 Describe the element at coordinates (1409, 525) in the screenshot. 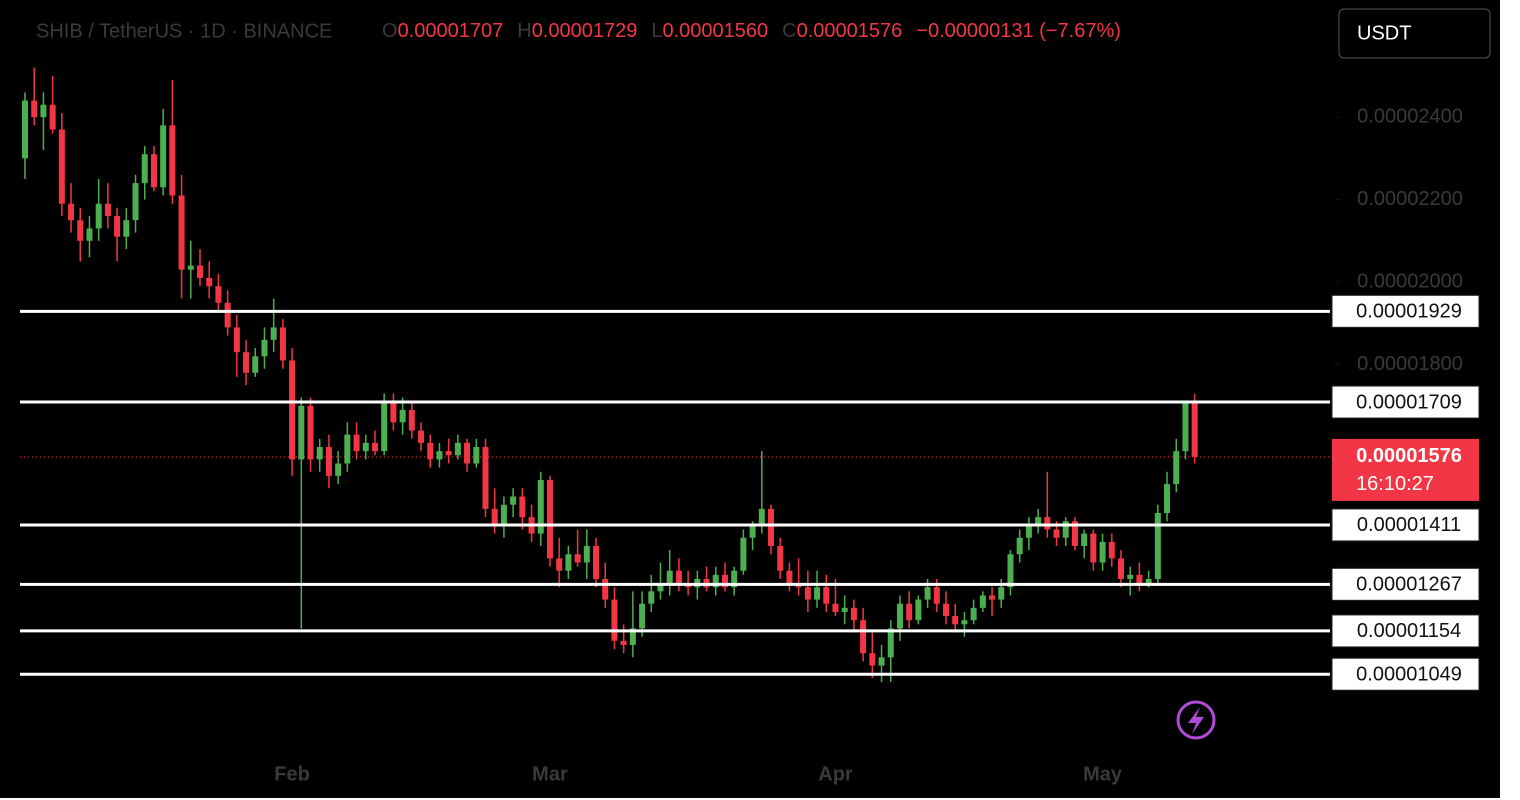

I see `price-level-label: 0.00001411` at that location.